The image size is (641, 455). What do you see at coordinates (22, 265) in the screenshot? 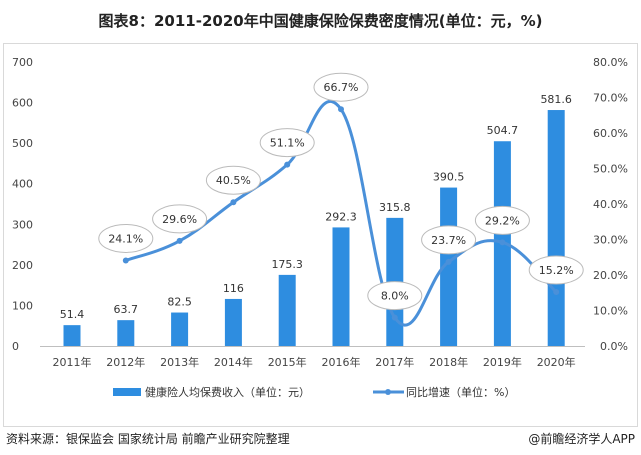
I see `y-tick-left: 200` at bounding box center [22, 265].